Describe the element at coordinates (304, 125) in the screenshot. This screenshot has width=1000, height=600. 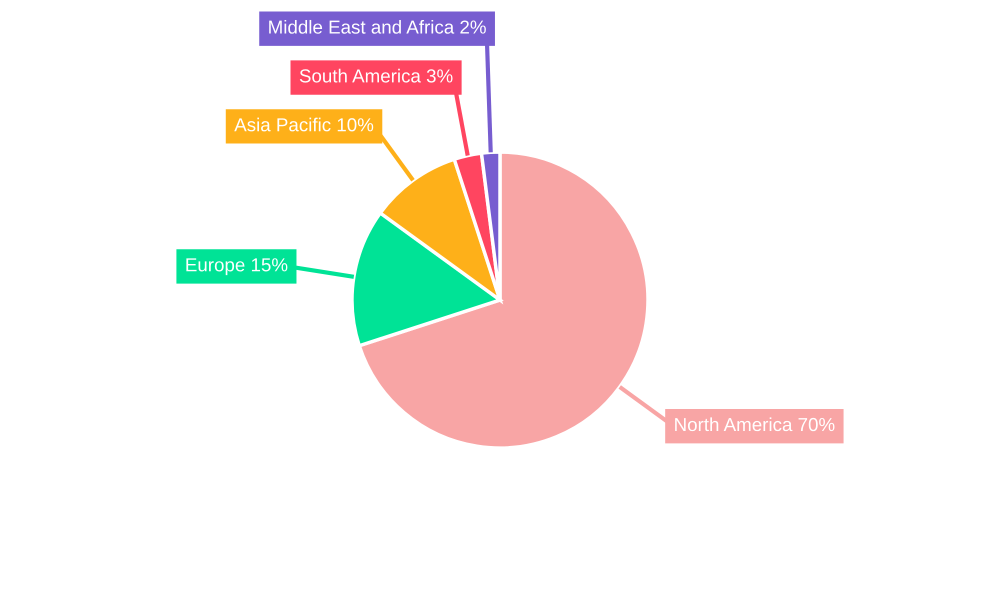
I see `slice-label: Asia Pacific 10%` at that location.